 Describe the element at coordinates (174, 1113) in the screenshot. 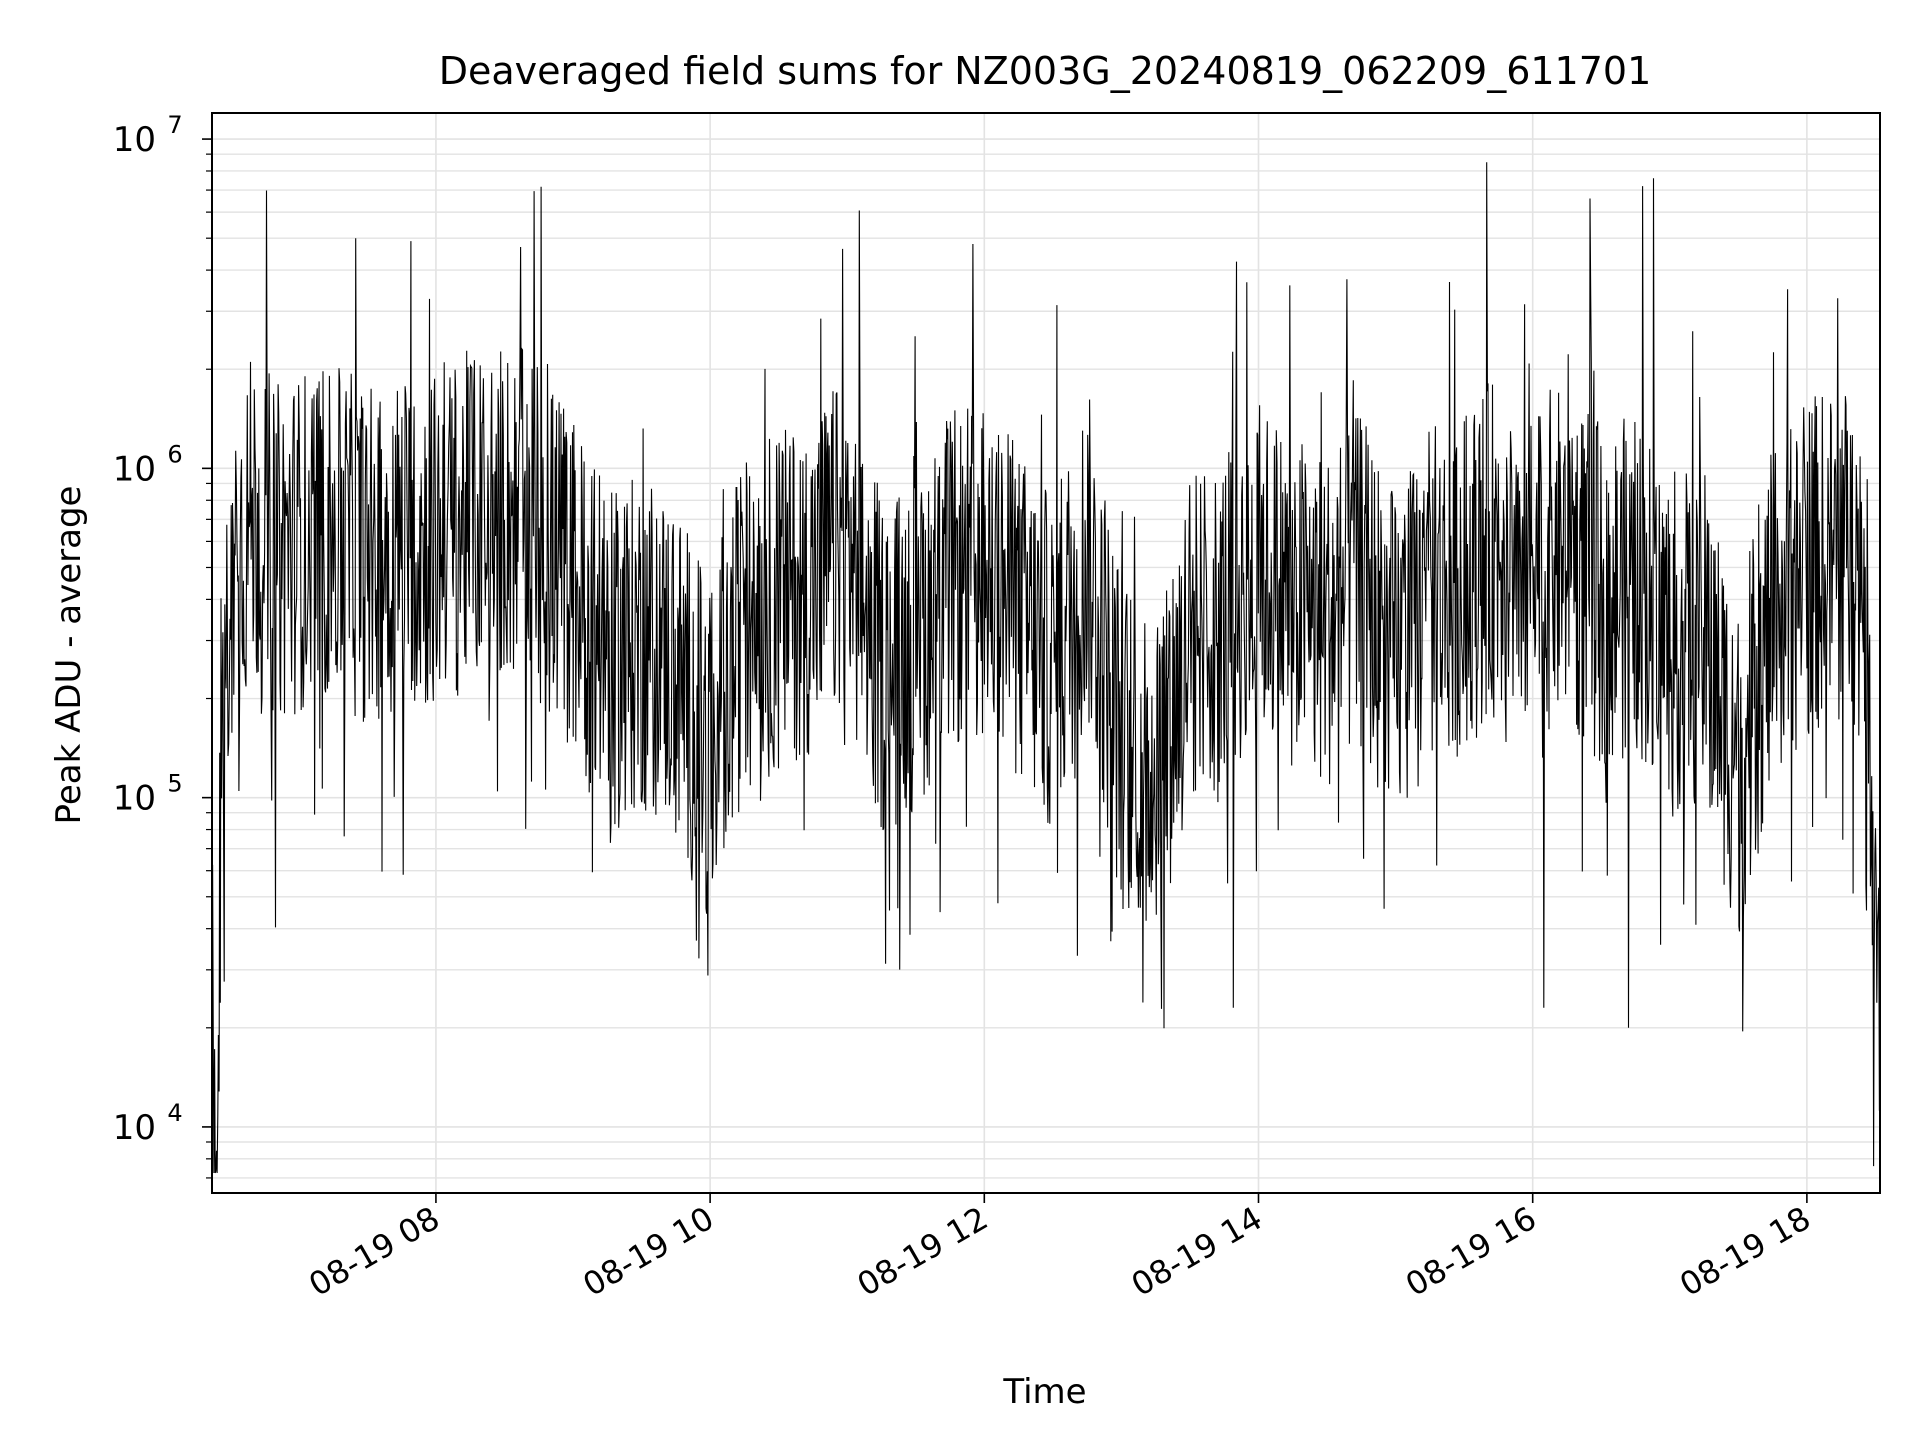

I see `y-tick-exponent: 4` at that location.